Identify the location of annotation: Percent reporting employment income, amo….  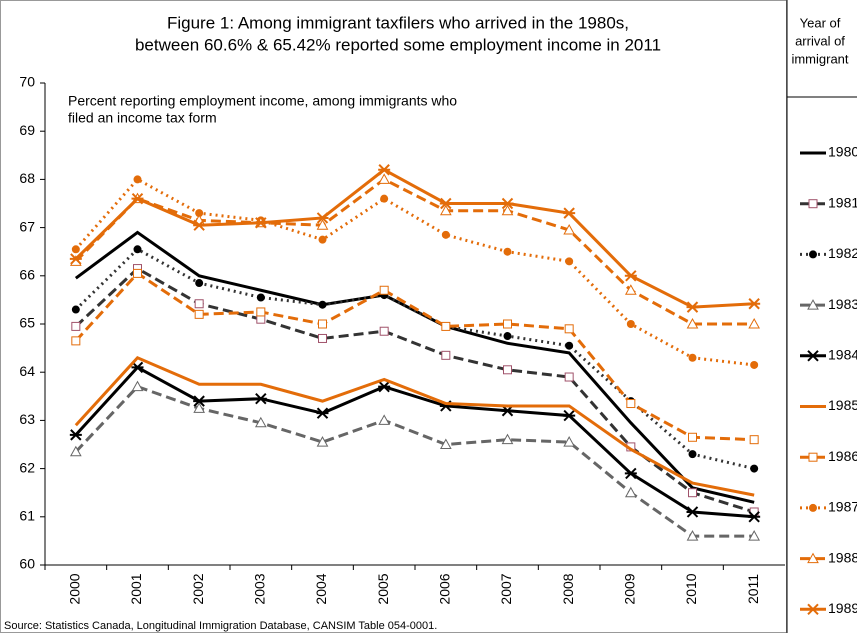
(262, 101).